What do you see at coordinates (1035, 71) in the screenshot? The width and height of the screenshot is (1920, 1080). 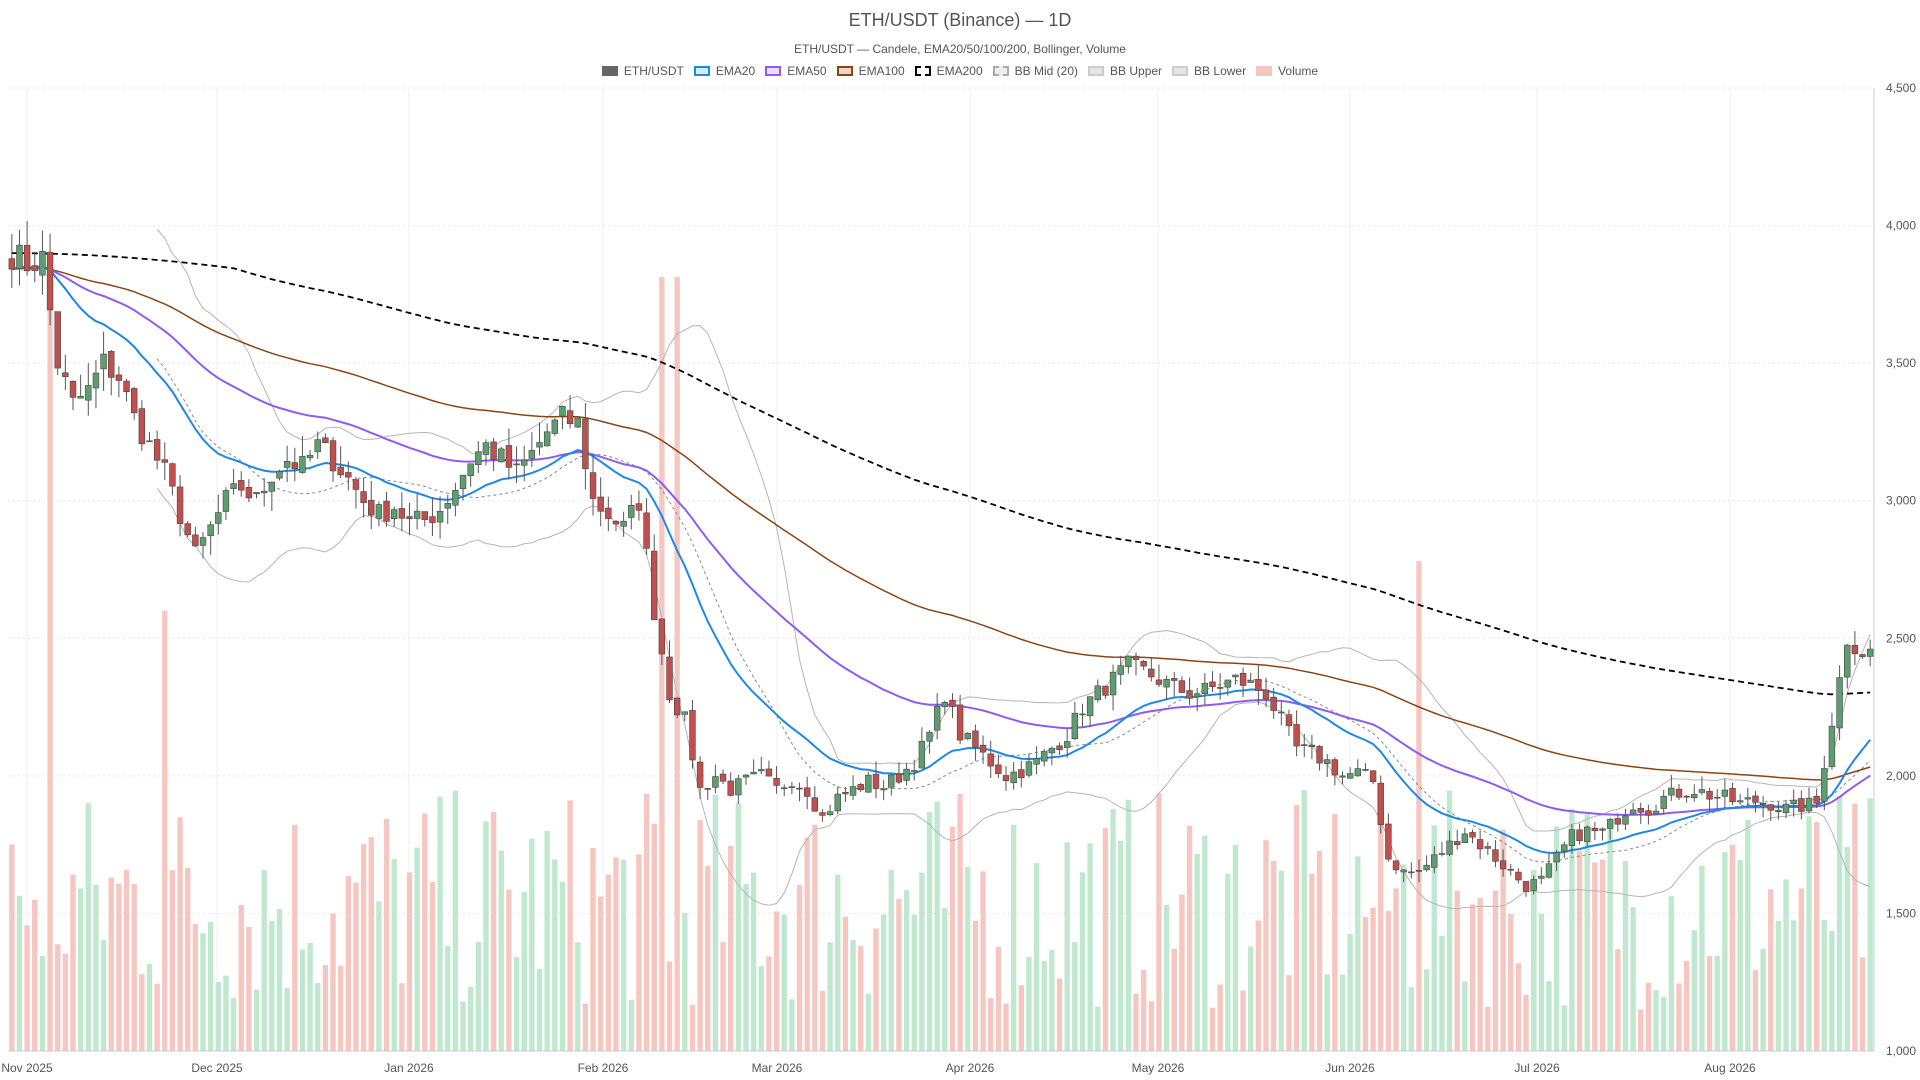 I see `legend-item: BB Mid (20)` at bounding box center [1035, 71].